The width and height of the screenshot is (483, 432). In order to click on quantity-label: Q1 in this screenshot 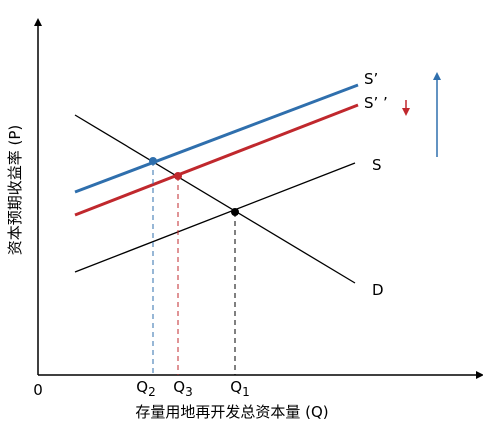, I will do `click(239, 388)`.